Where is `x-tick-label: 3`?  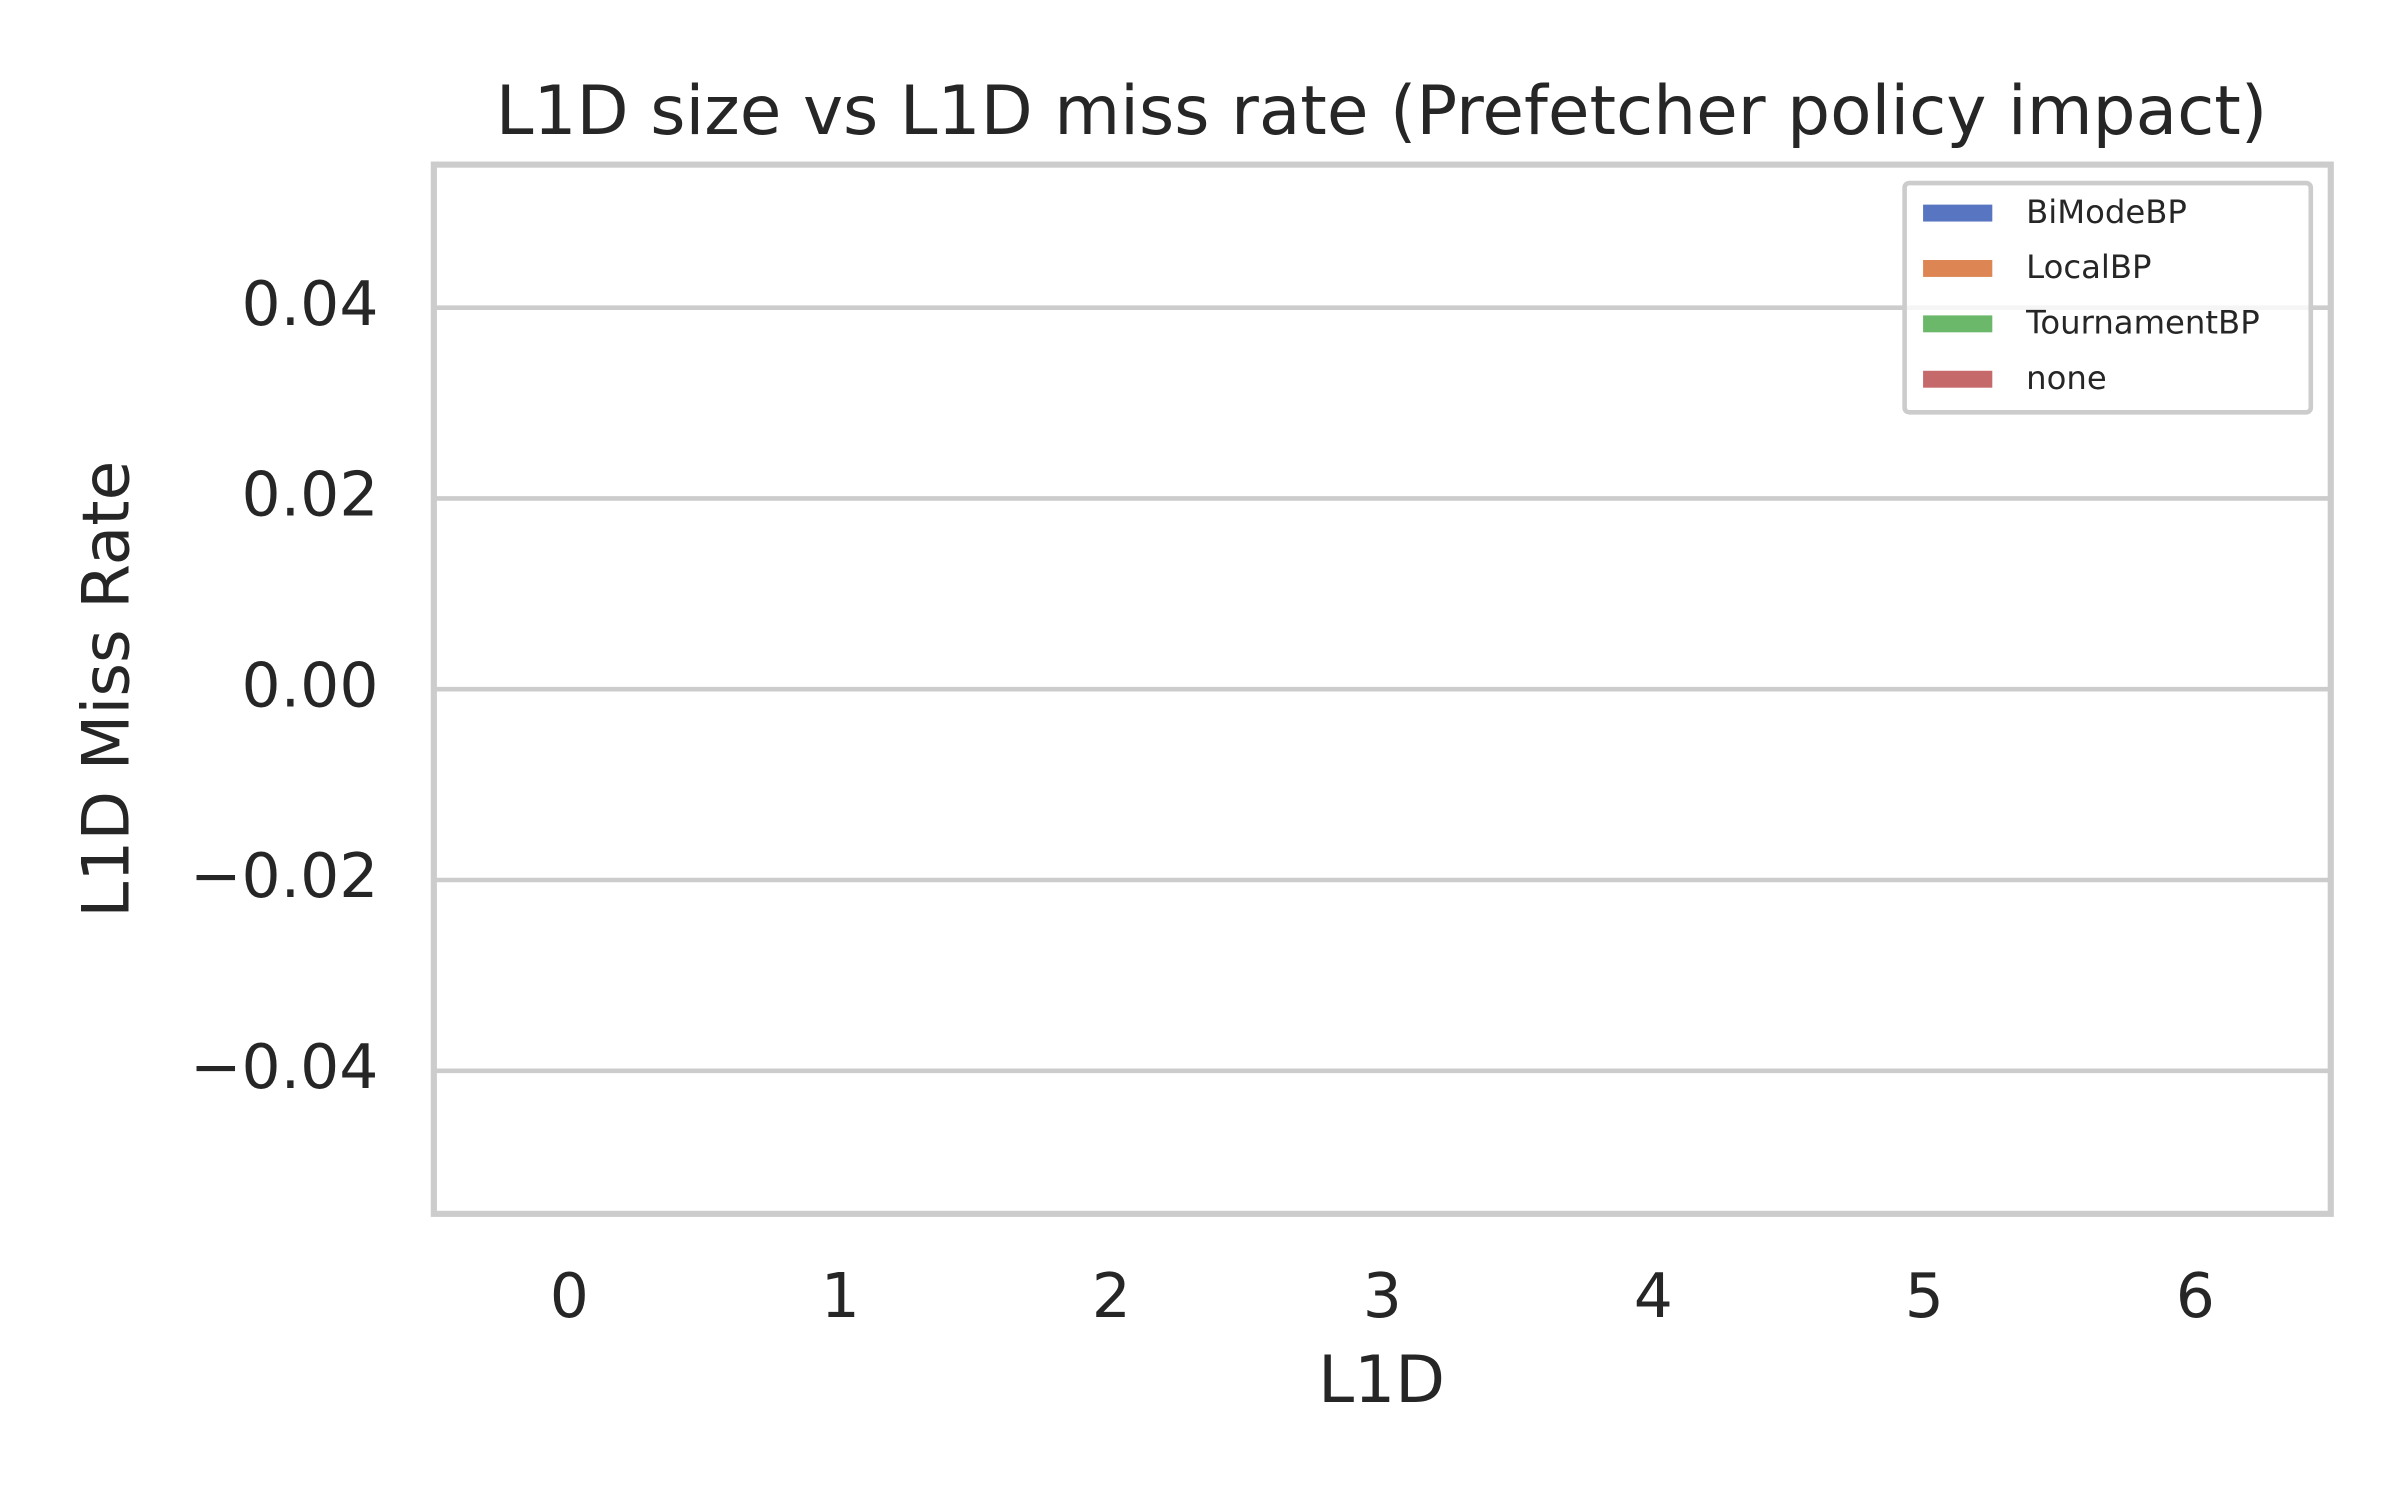 x-tick-label: 3 is located at coordinates (1382, 1296).